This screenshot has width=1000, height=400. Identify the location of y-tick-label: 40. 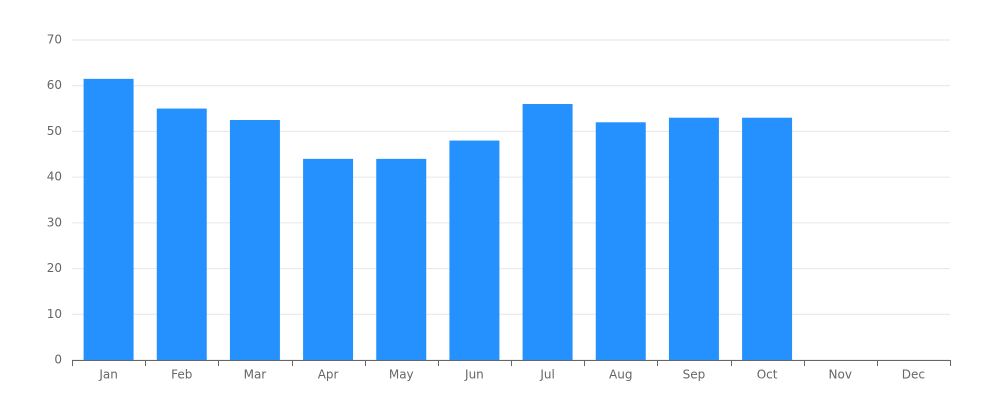
(54, 177).